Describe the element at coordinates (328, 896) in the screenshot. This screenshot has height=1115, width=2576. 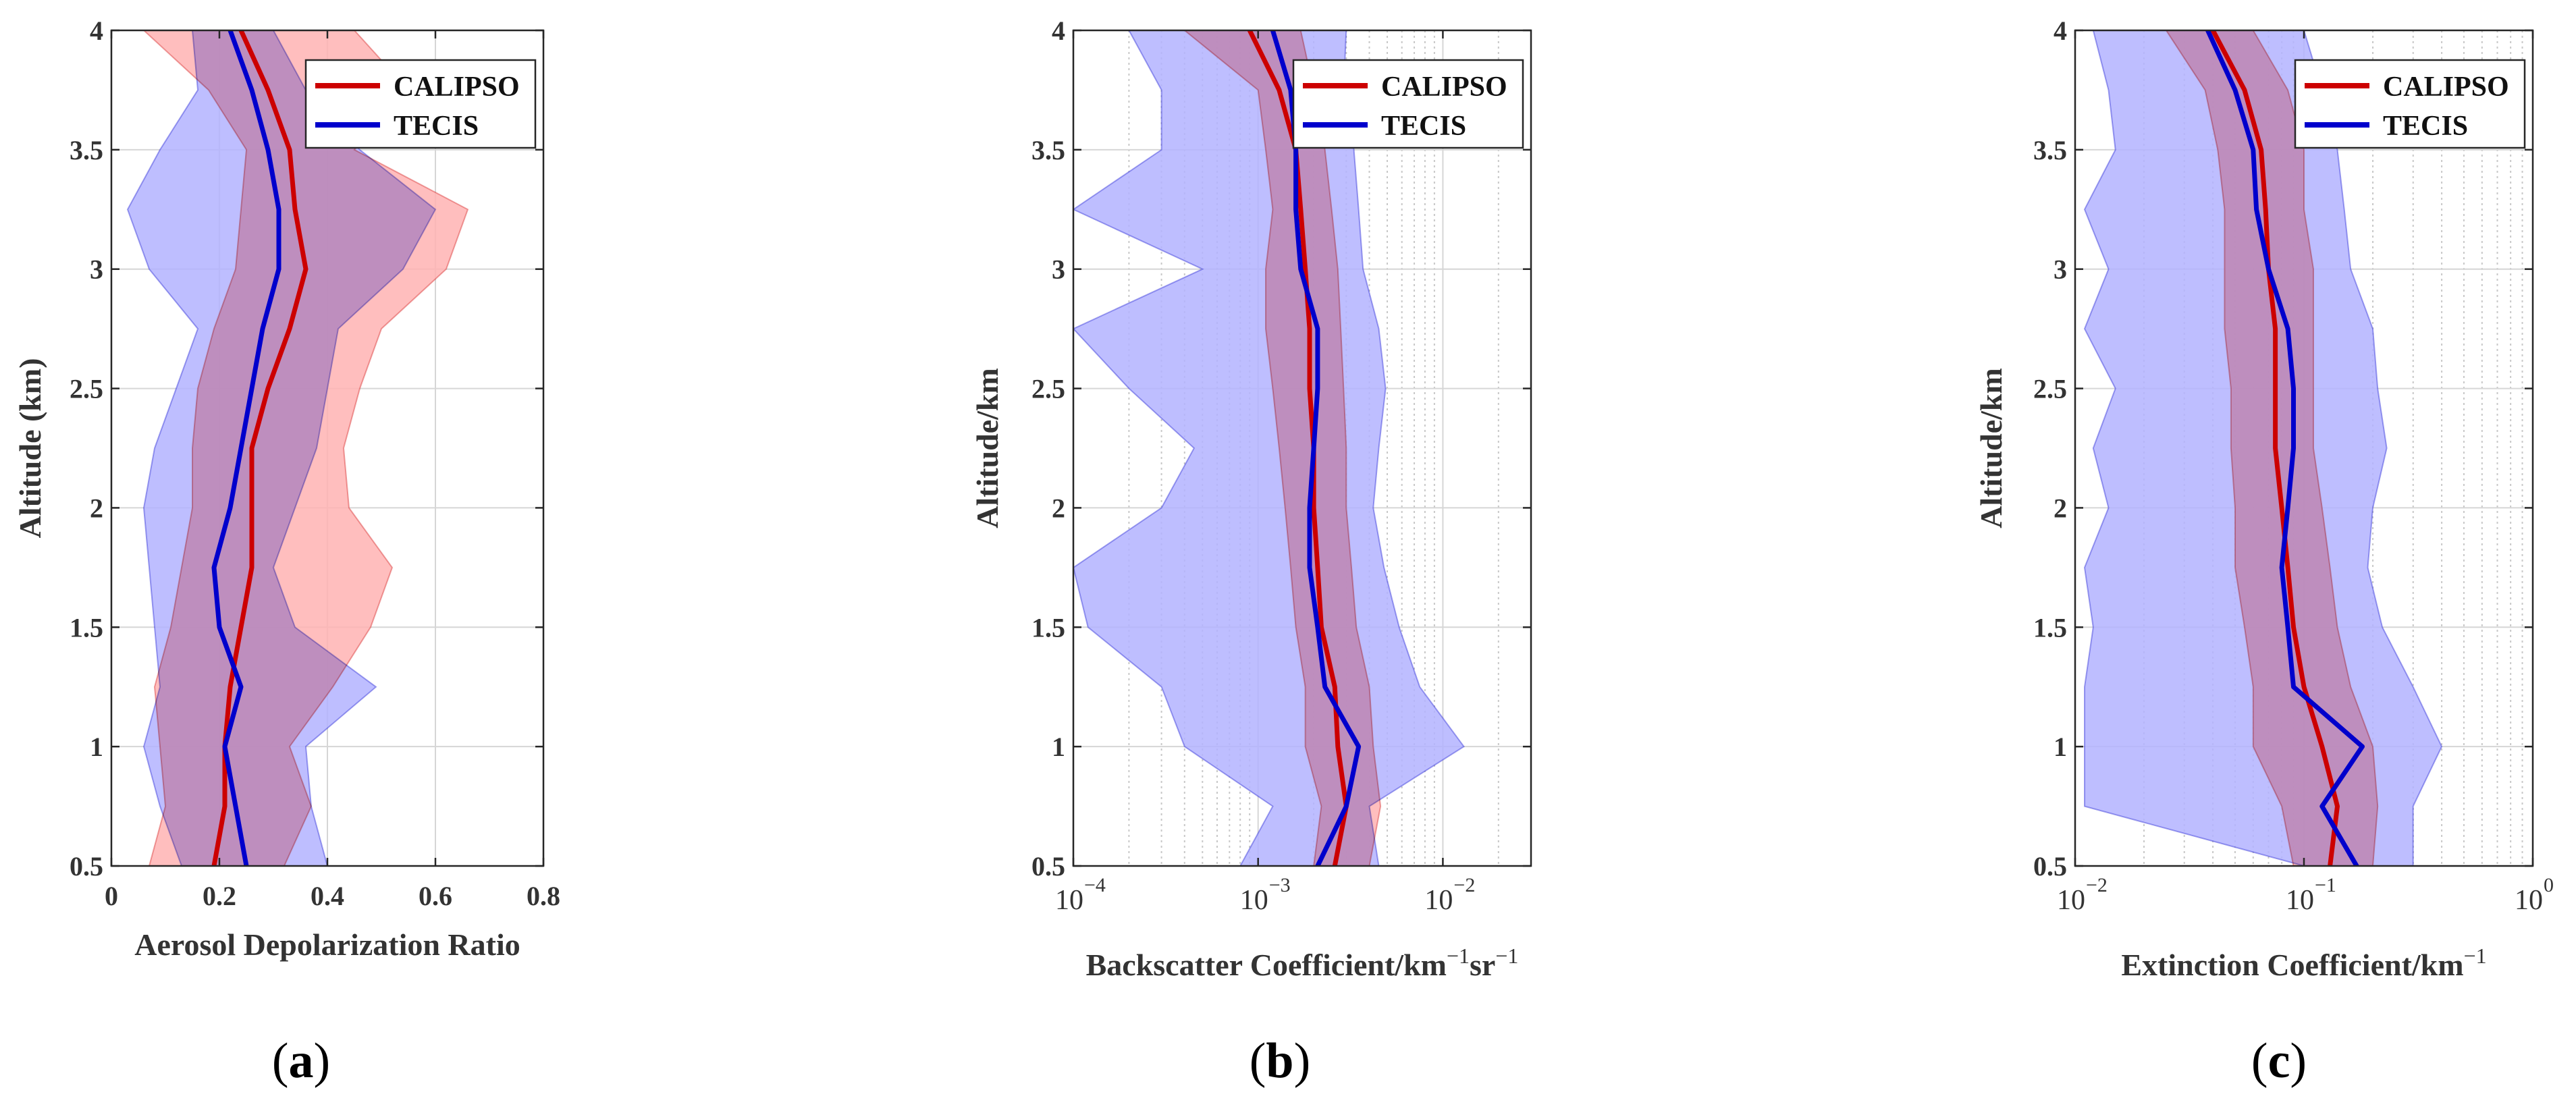
I see `x-tick-label: 0.4` at that location.